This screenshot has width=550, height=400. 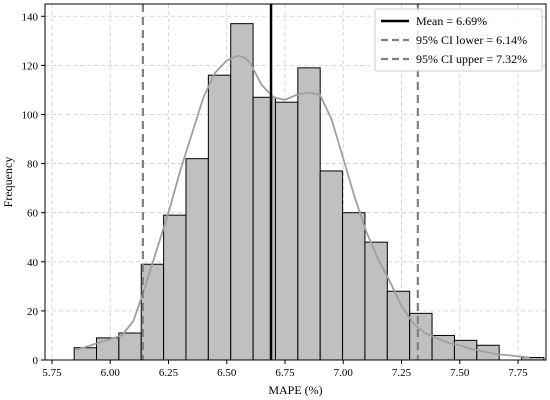 I want to click on y-tick-label: 100, so click(x=30, y=115).